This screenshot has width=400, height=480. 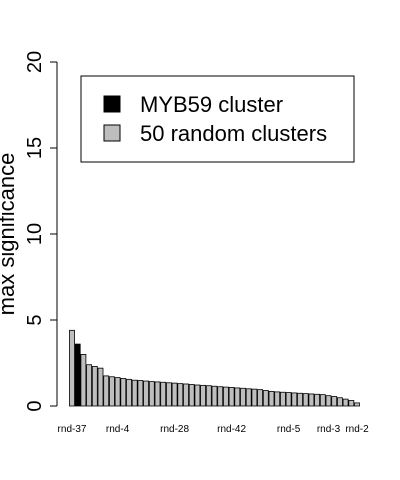 I want to click on x-tick-label: rnd-42, so click(x=231, y=429).